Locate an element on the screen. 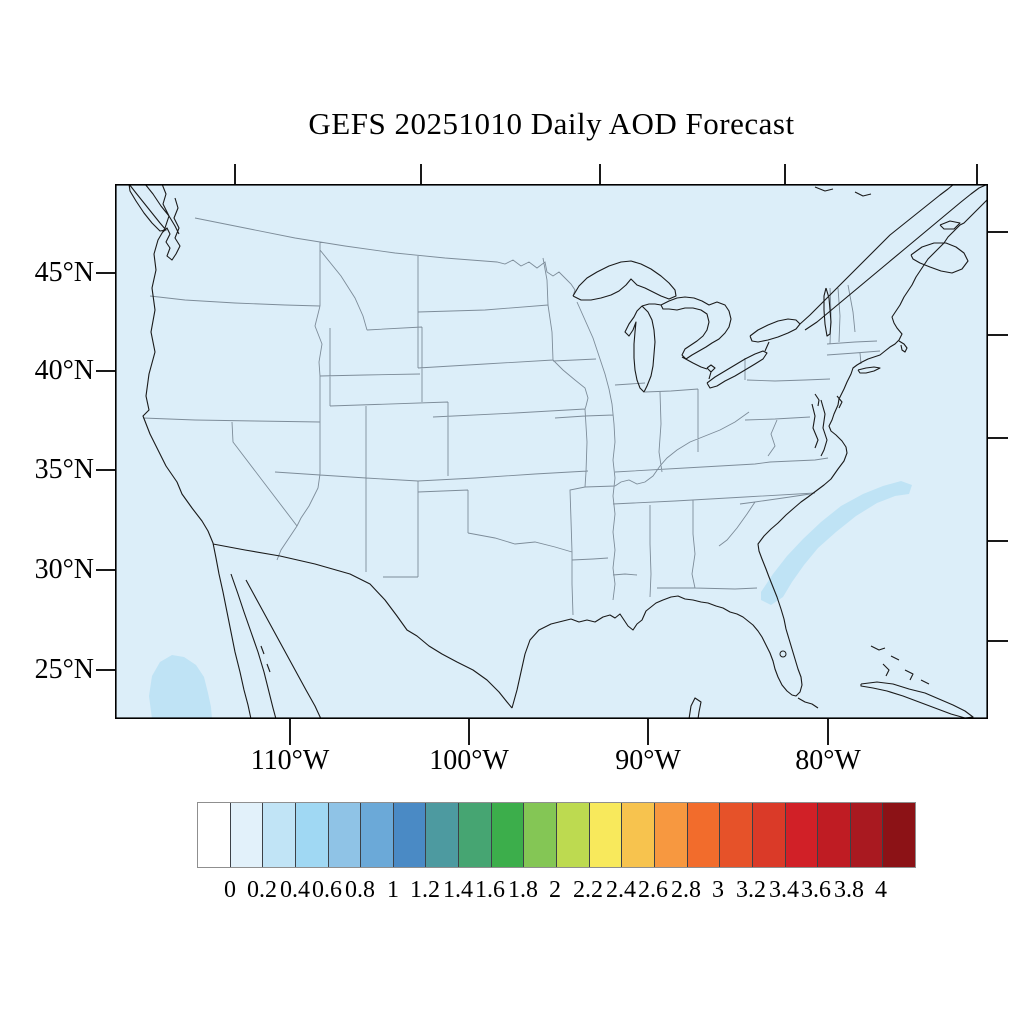  colorbar-tick-label: 0.4 is located at coordinates (295, 890).